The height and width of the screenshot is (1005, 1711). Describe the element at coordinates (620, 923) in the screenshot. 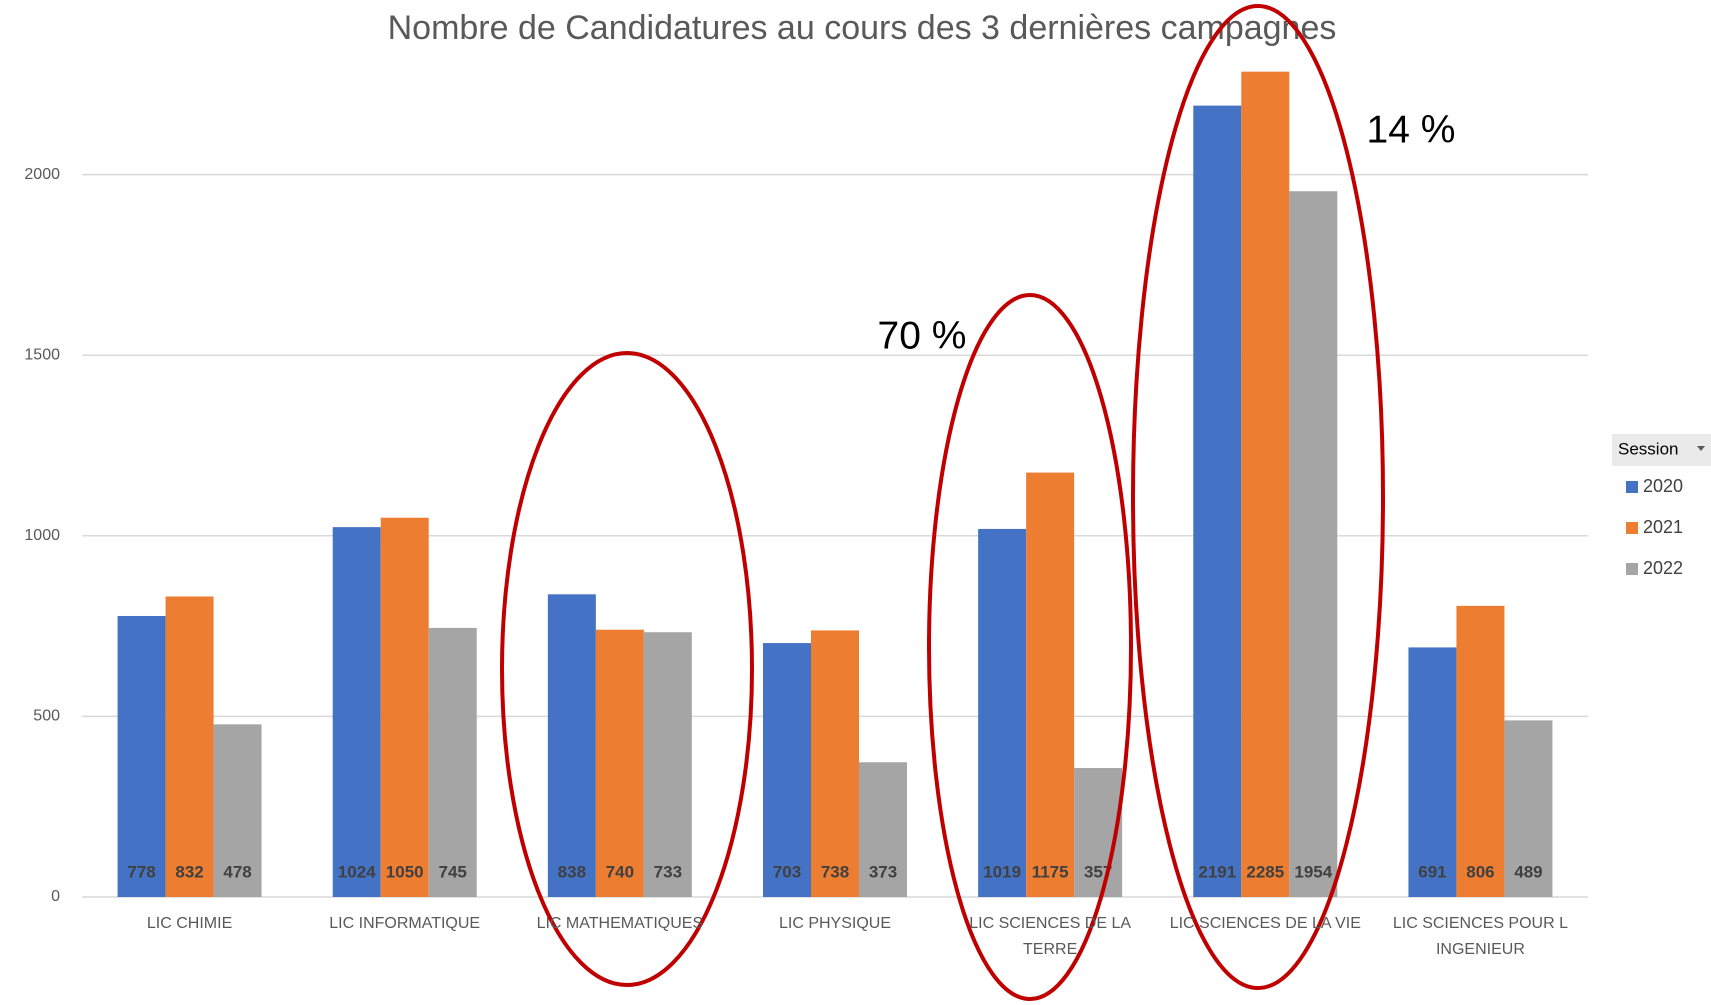

I see `x-tick-label: LIC MATHEMATIQUES` at that location.